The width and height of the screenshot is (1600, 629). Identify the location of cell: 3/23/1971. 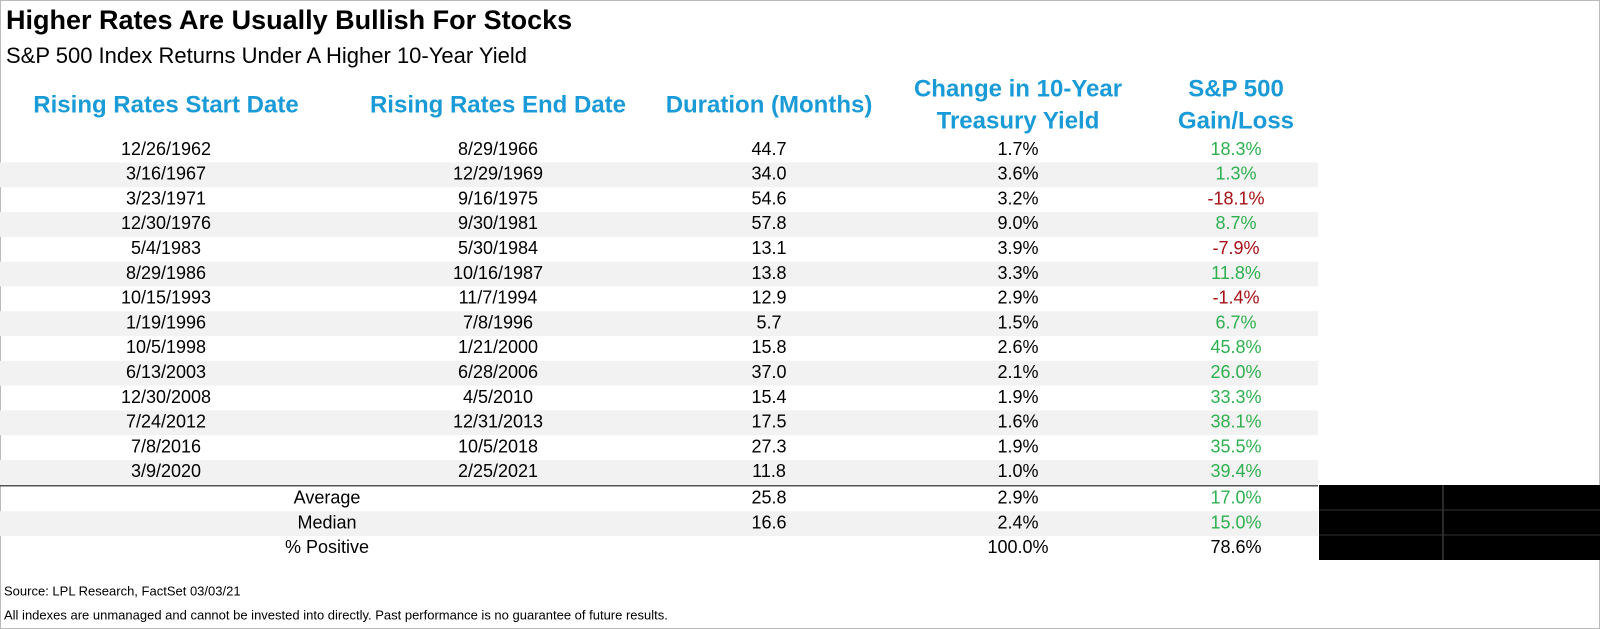
(166, 198).